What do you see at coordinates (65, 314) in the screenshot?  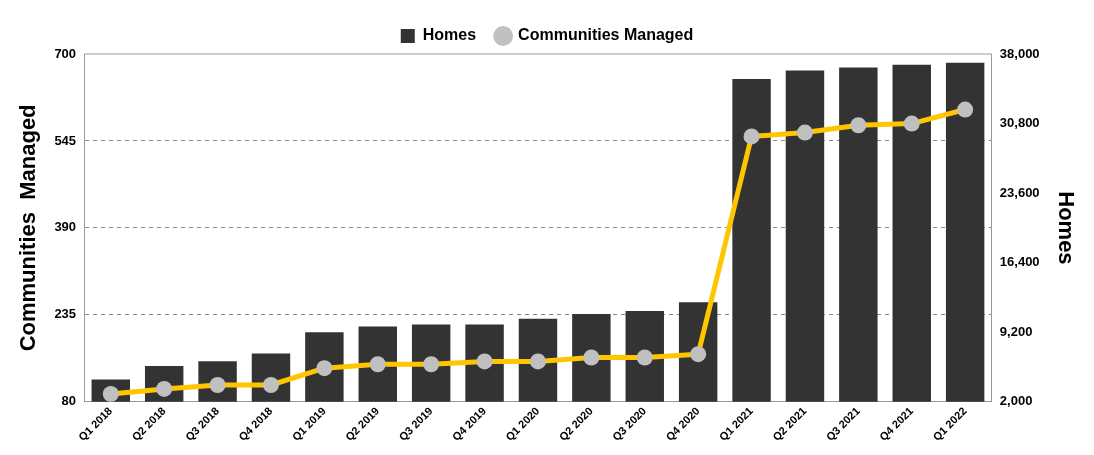 I see `y-tick-label: 235` at bounding box center [65, 314].